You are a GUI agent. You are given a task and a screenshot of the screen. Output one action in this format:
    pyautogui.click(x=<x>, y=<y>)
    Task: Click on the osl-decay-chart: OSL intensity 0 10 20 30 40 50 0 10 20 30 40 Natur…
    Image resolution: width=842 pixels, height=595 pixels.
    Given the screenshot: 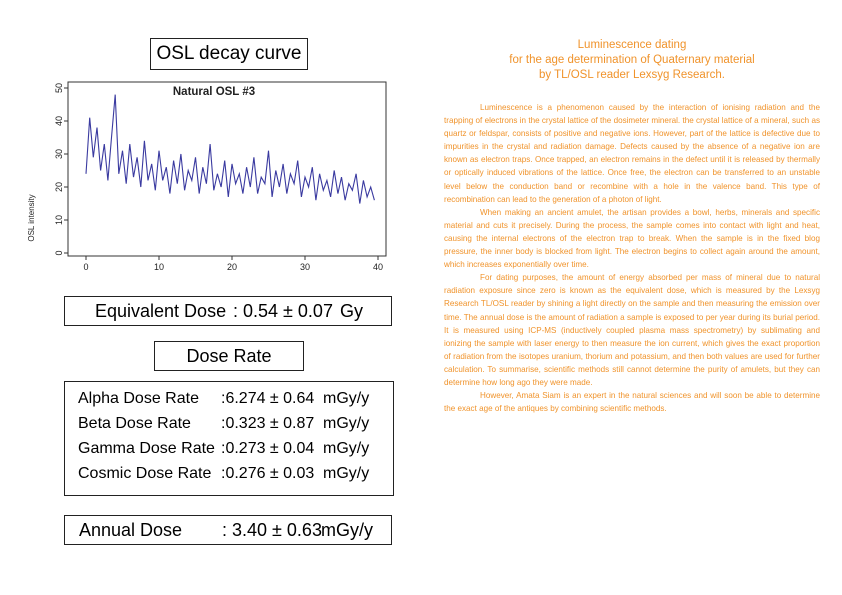 What is the action you would take?
    pyautogui.click(x=207, y=176)
    